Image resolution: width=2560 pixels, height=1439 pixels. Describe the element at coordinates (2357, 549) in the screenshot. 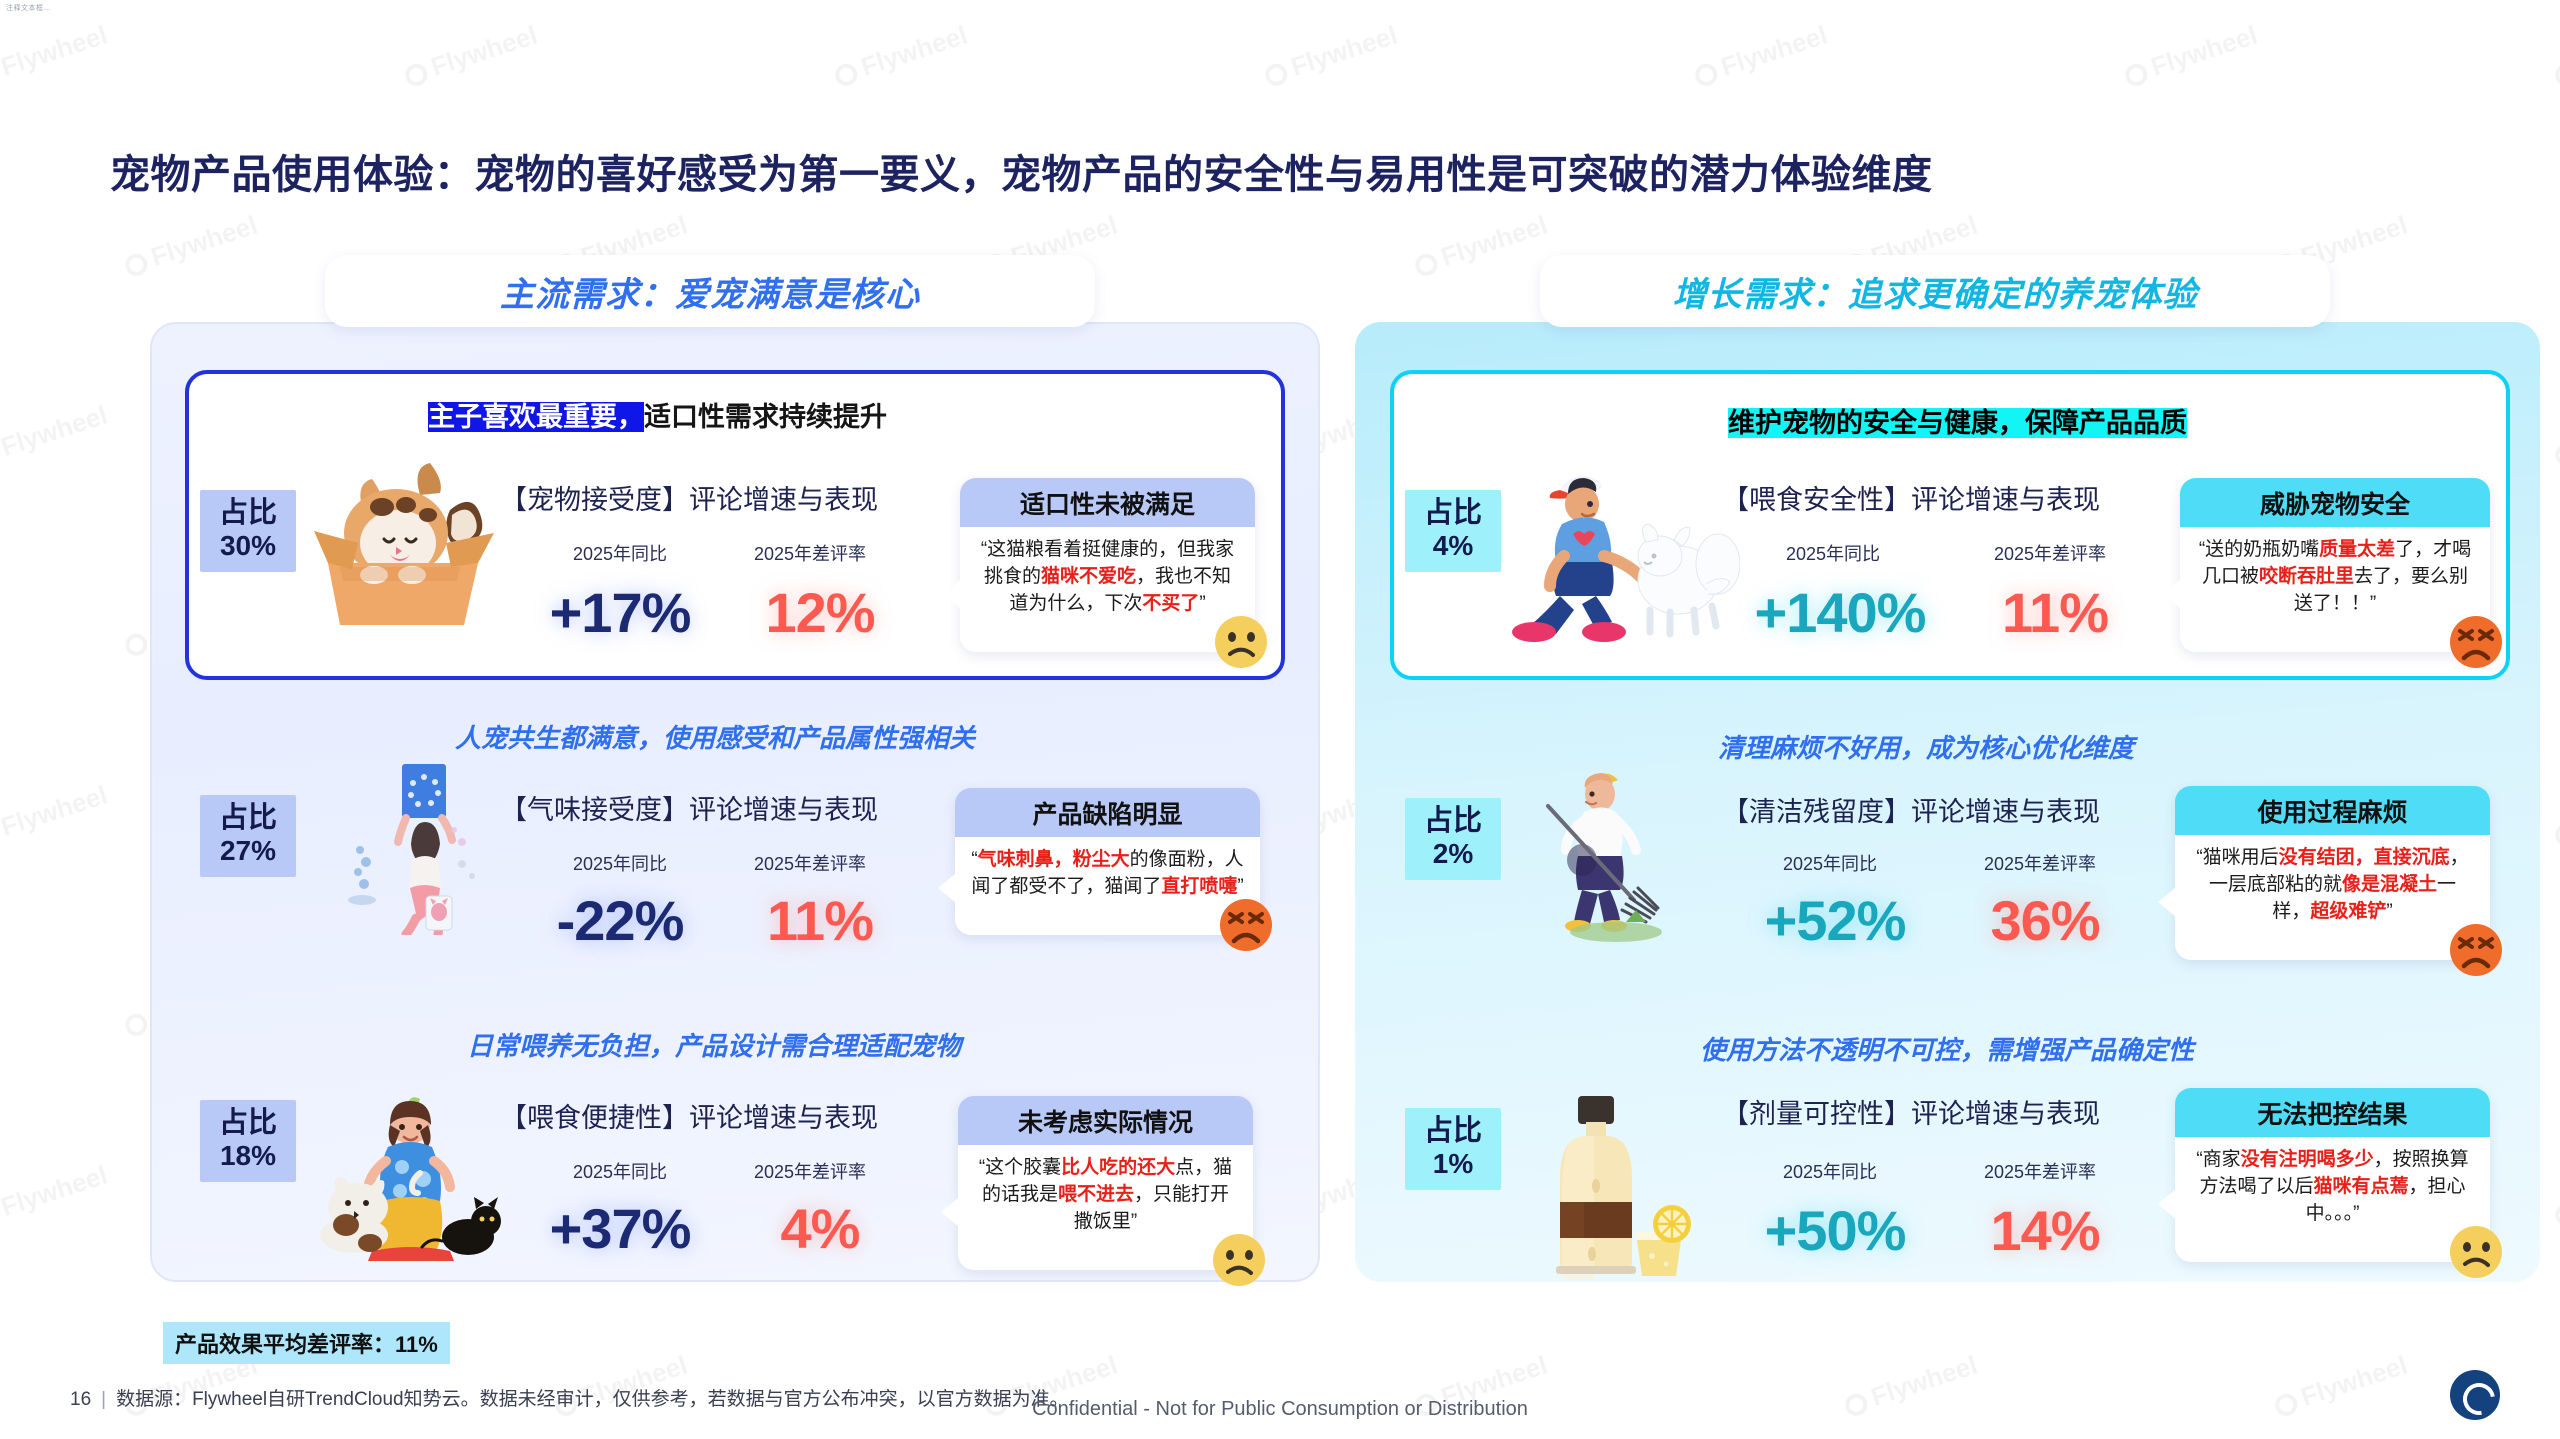

I see `quote-highlight: 质量太差` at that location.